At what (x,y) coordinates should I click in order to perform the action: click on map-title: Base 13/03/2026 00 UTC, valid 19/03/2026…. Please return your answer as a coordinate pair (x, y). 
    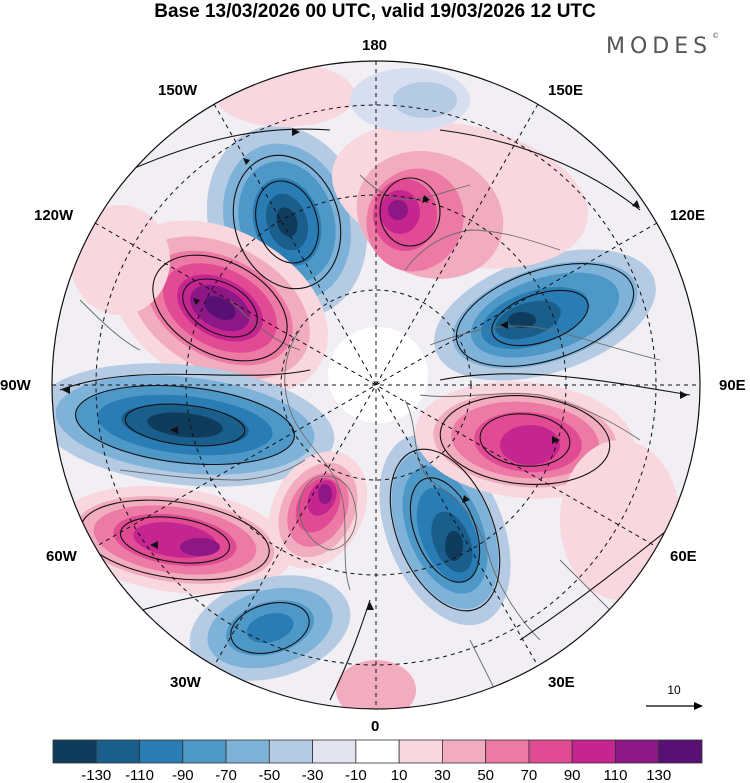
    Looking at the image, I should click on (375, 11).